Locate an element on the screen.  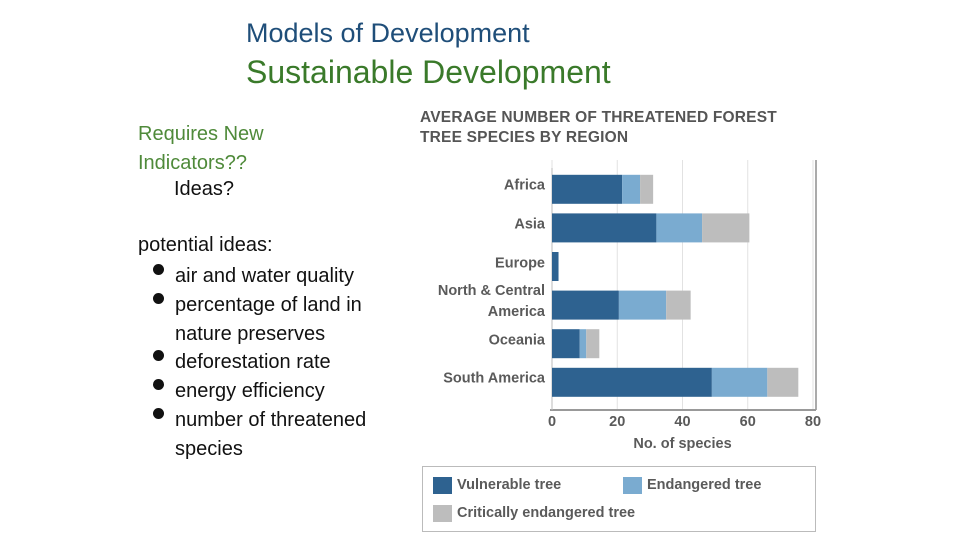
category-label: Europe is located at coordinates (520, 263).